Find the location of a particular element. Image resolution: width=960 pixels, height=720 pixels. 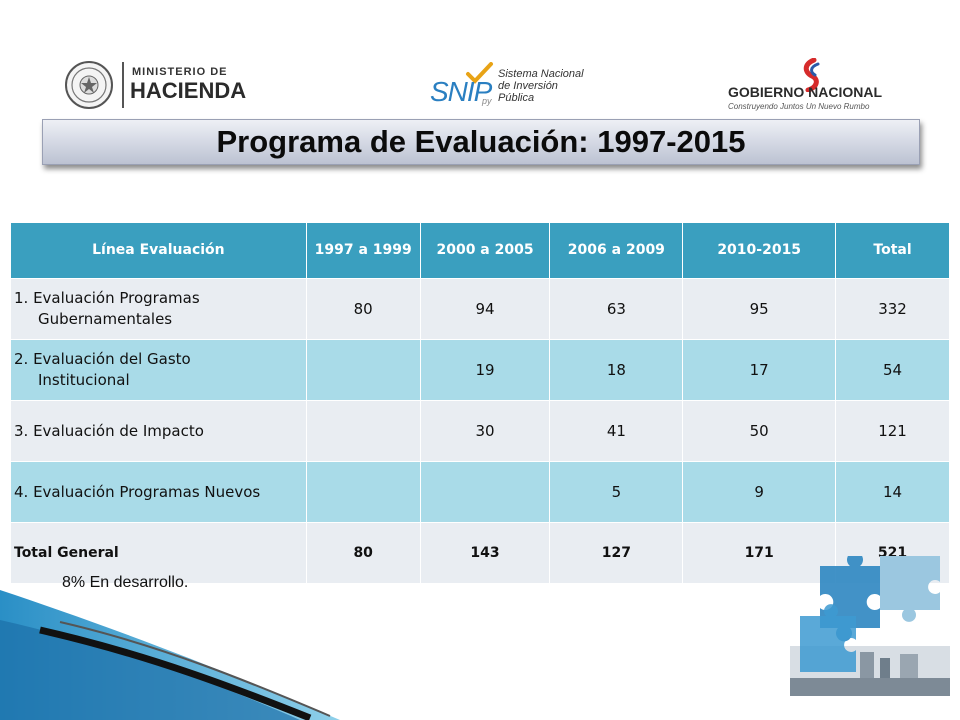

table-cell: 50 is located at coordinates (759, 431).